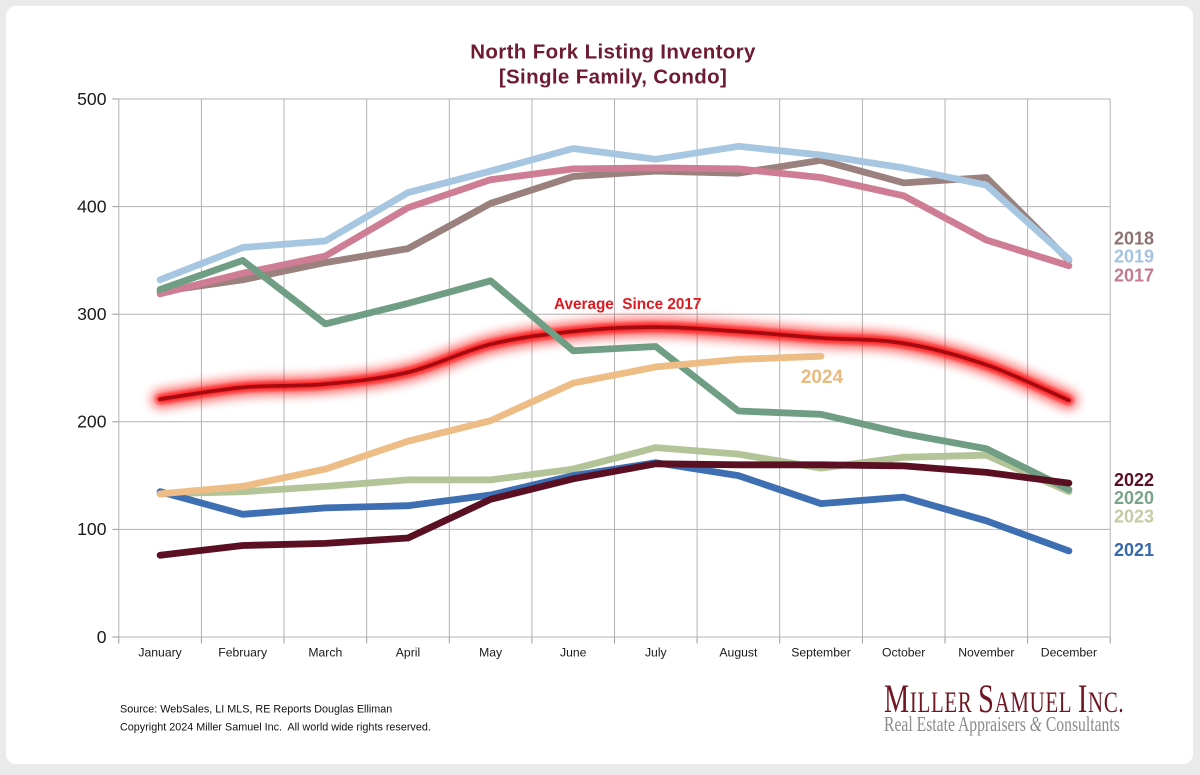 Image resolution: width=1200 pixels, height=775 pixels. Describe the element at coordinates (986, 653) in the screenshot. I see `svg-text: November` at that location.